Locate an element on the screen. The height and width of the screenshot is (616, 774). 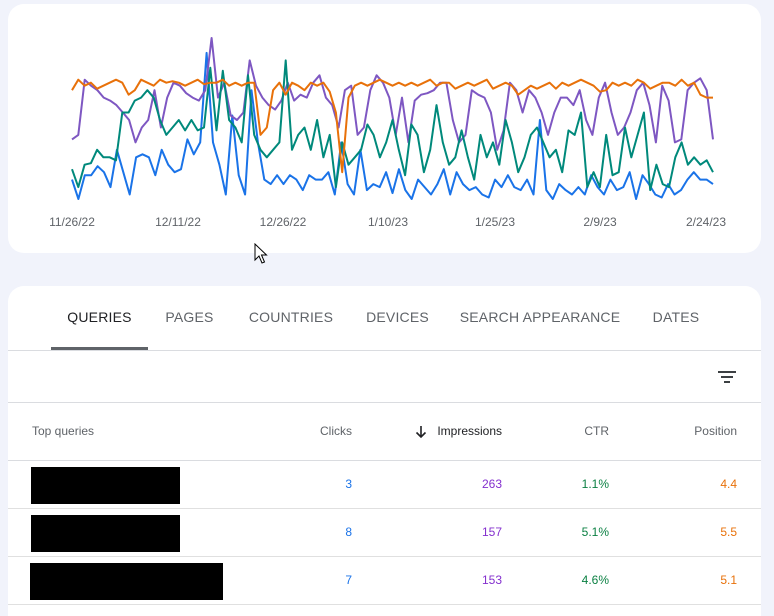
tab-devices: DEVICES is located at coordinates (397, 317).